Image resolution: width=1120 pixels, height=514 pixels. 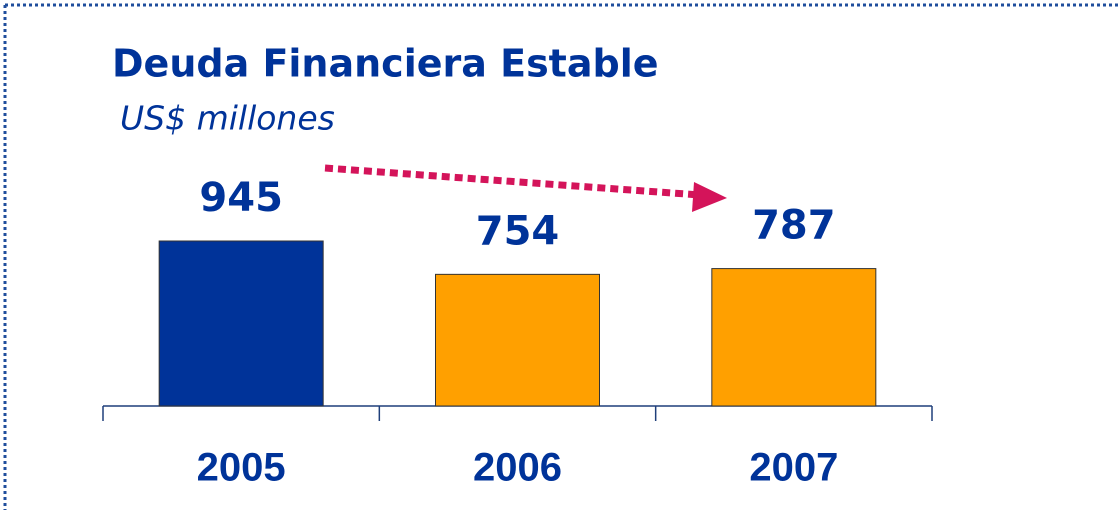 I want to click on trend-arrow, so click(x=512, y=181).